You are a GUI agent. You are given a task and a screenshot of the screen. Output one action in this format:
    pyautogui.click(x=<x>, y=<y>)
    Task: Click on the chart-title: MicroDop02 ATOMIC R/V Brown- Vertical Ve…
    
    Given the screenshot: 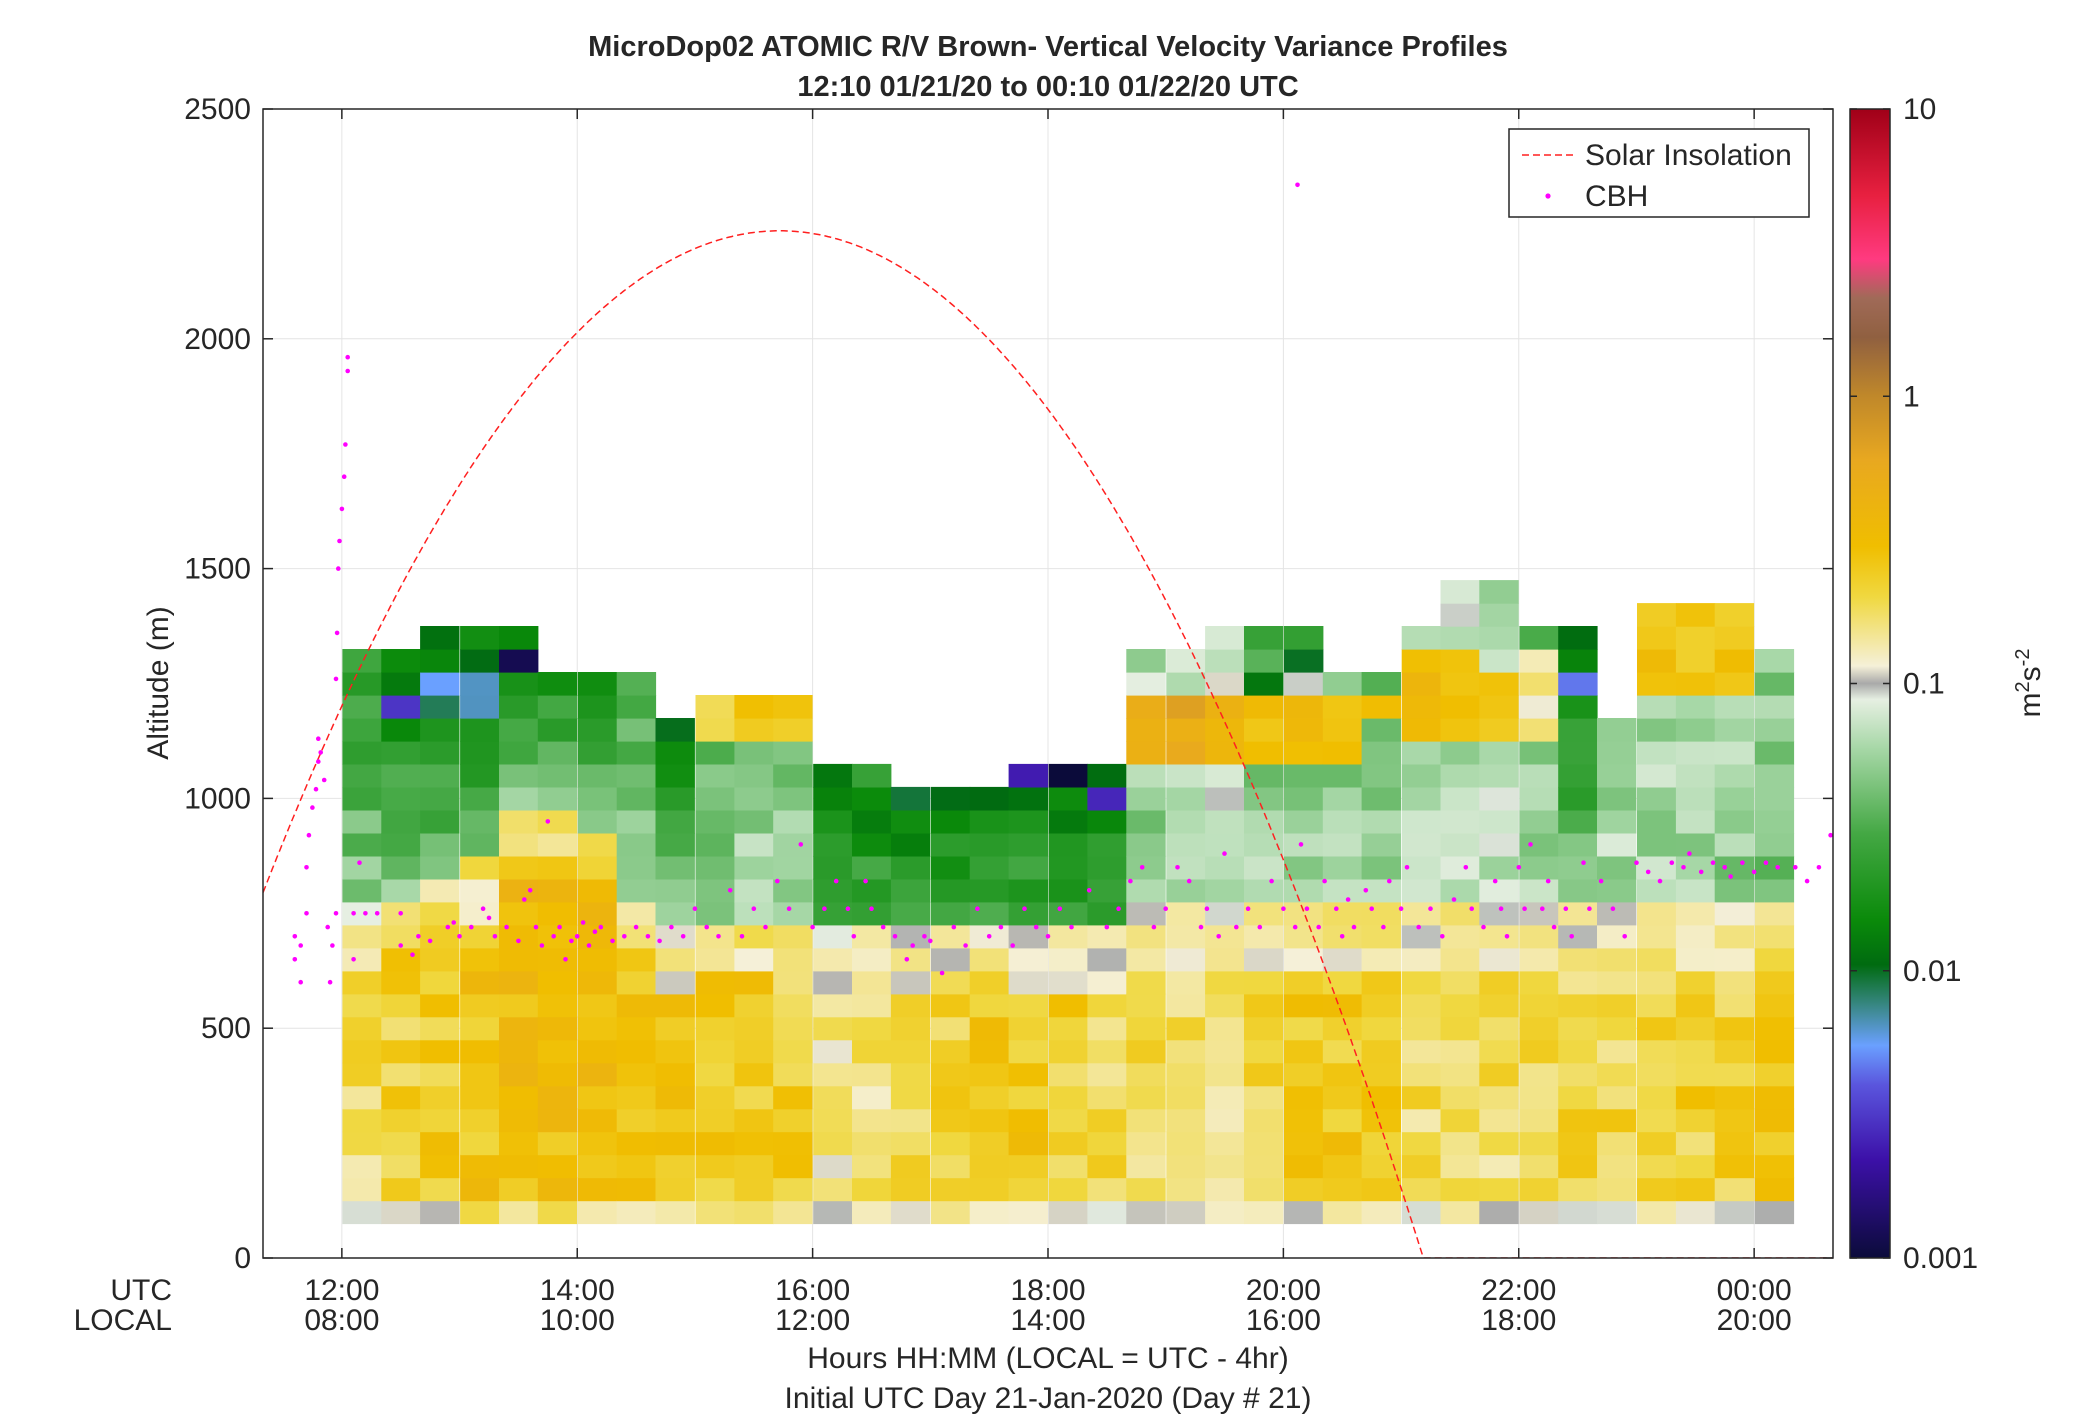 What is the action you would take?
    pyautogui.click(x=1048, y=47)
    